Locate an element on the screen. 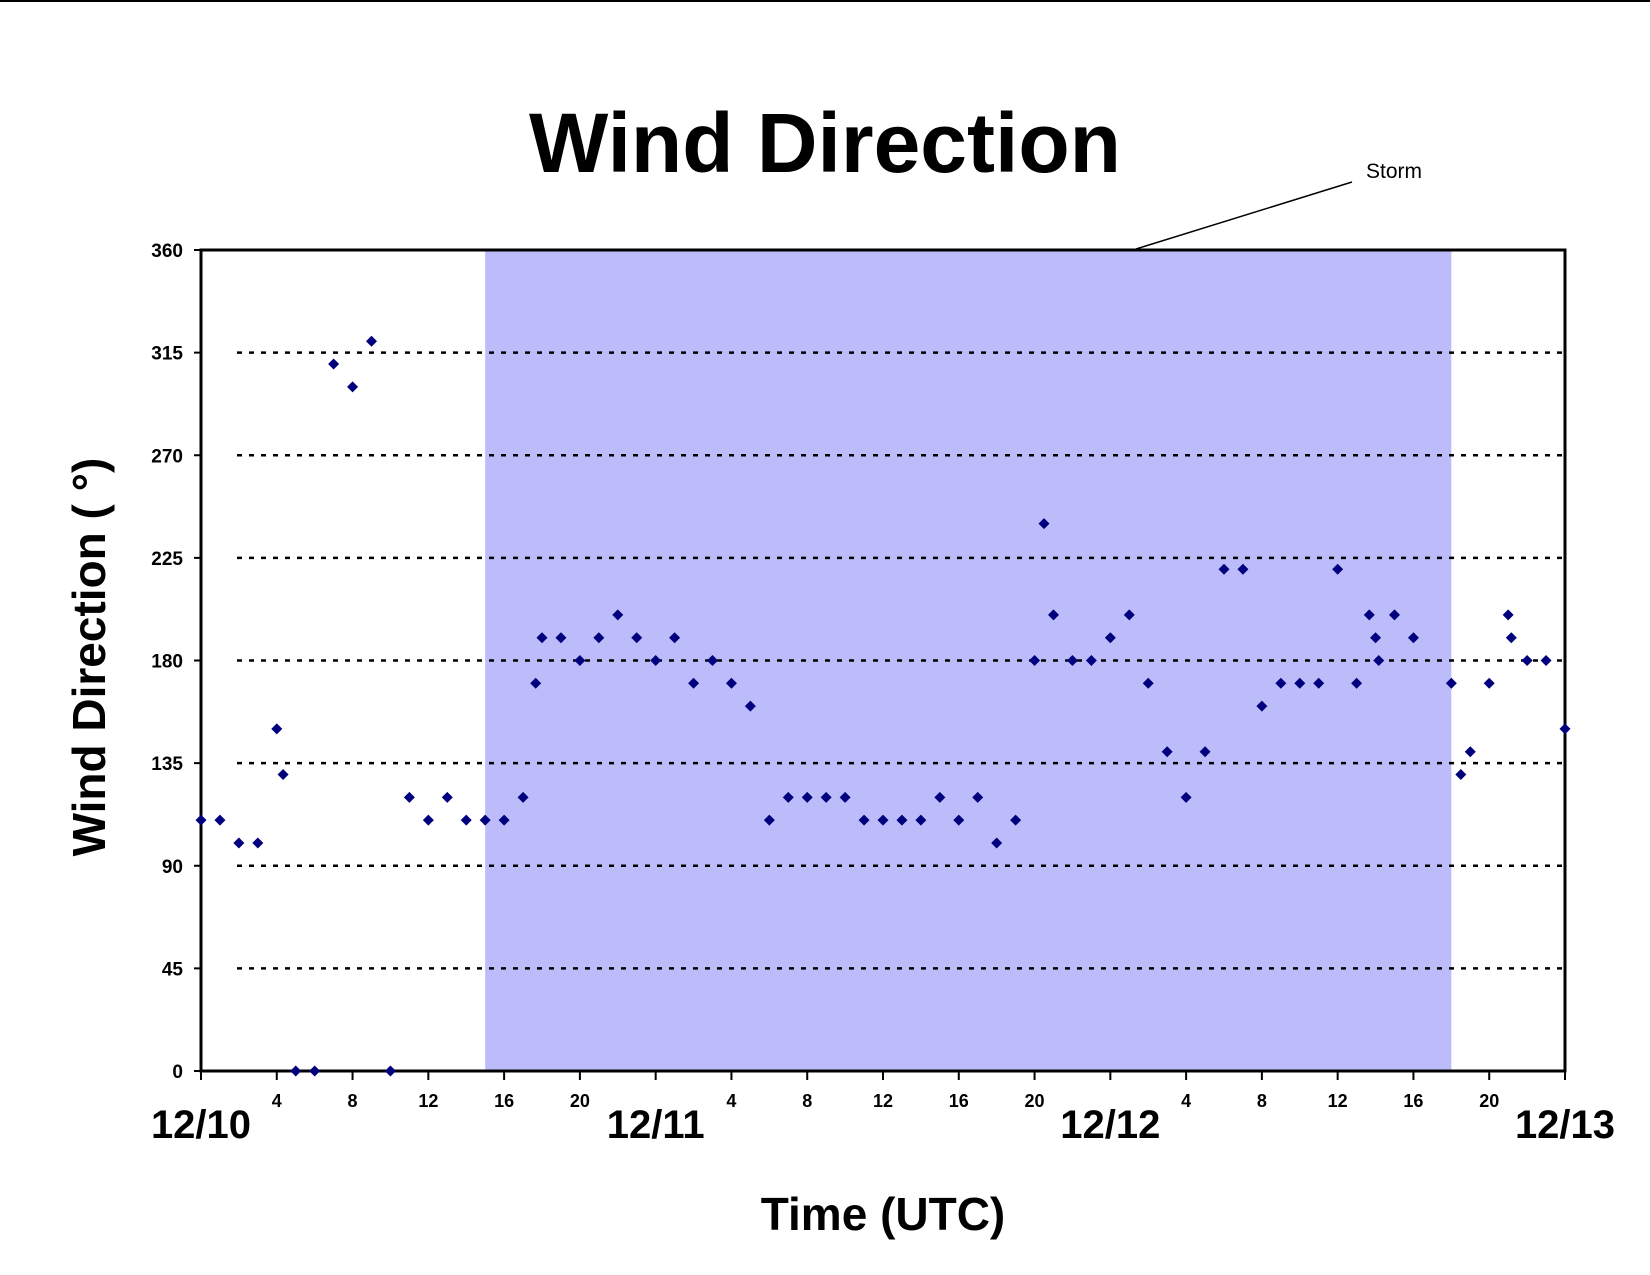 Image resolution: width=1650 pixels, height=1275 pixels. date-label: 12/11 is located at coordinates (656, 1125).